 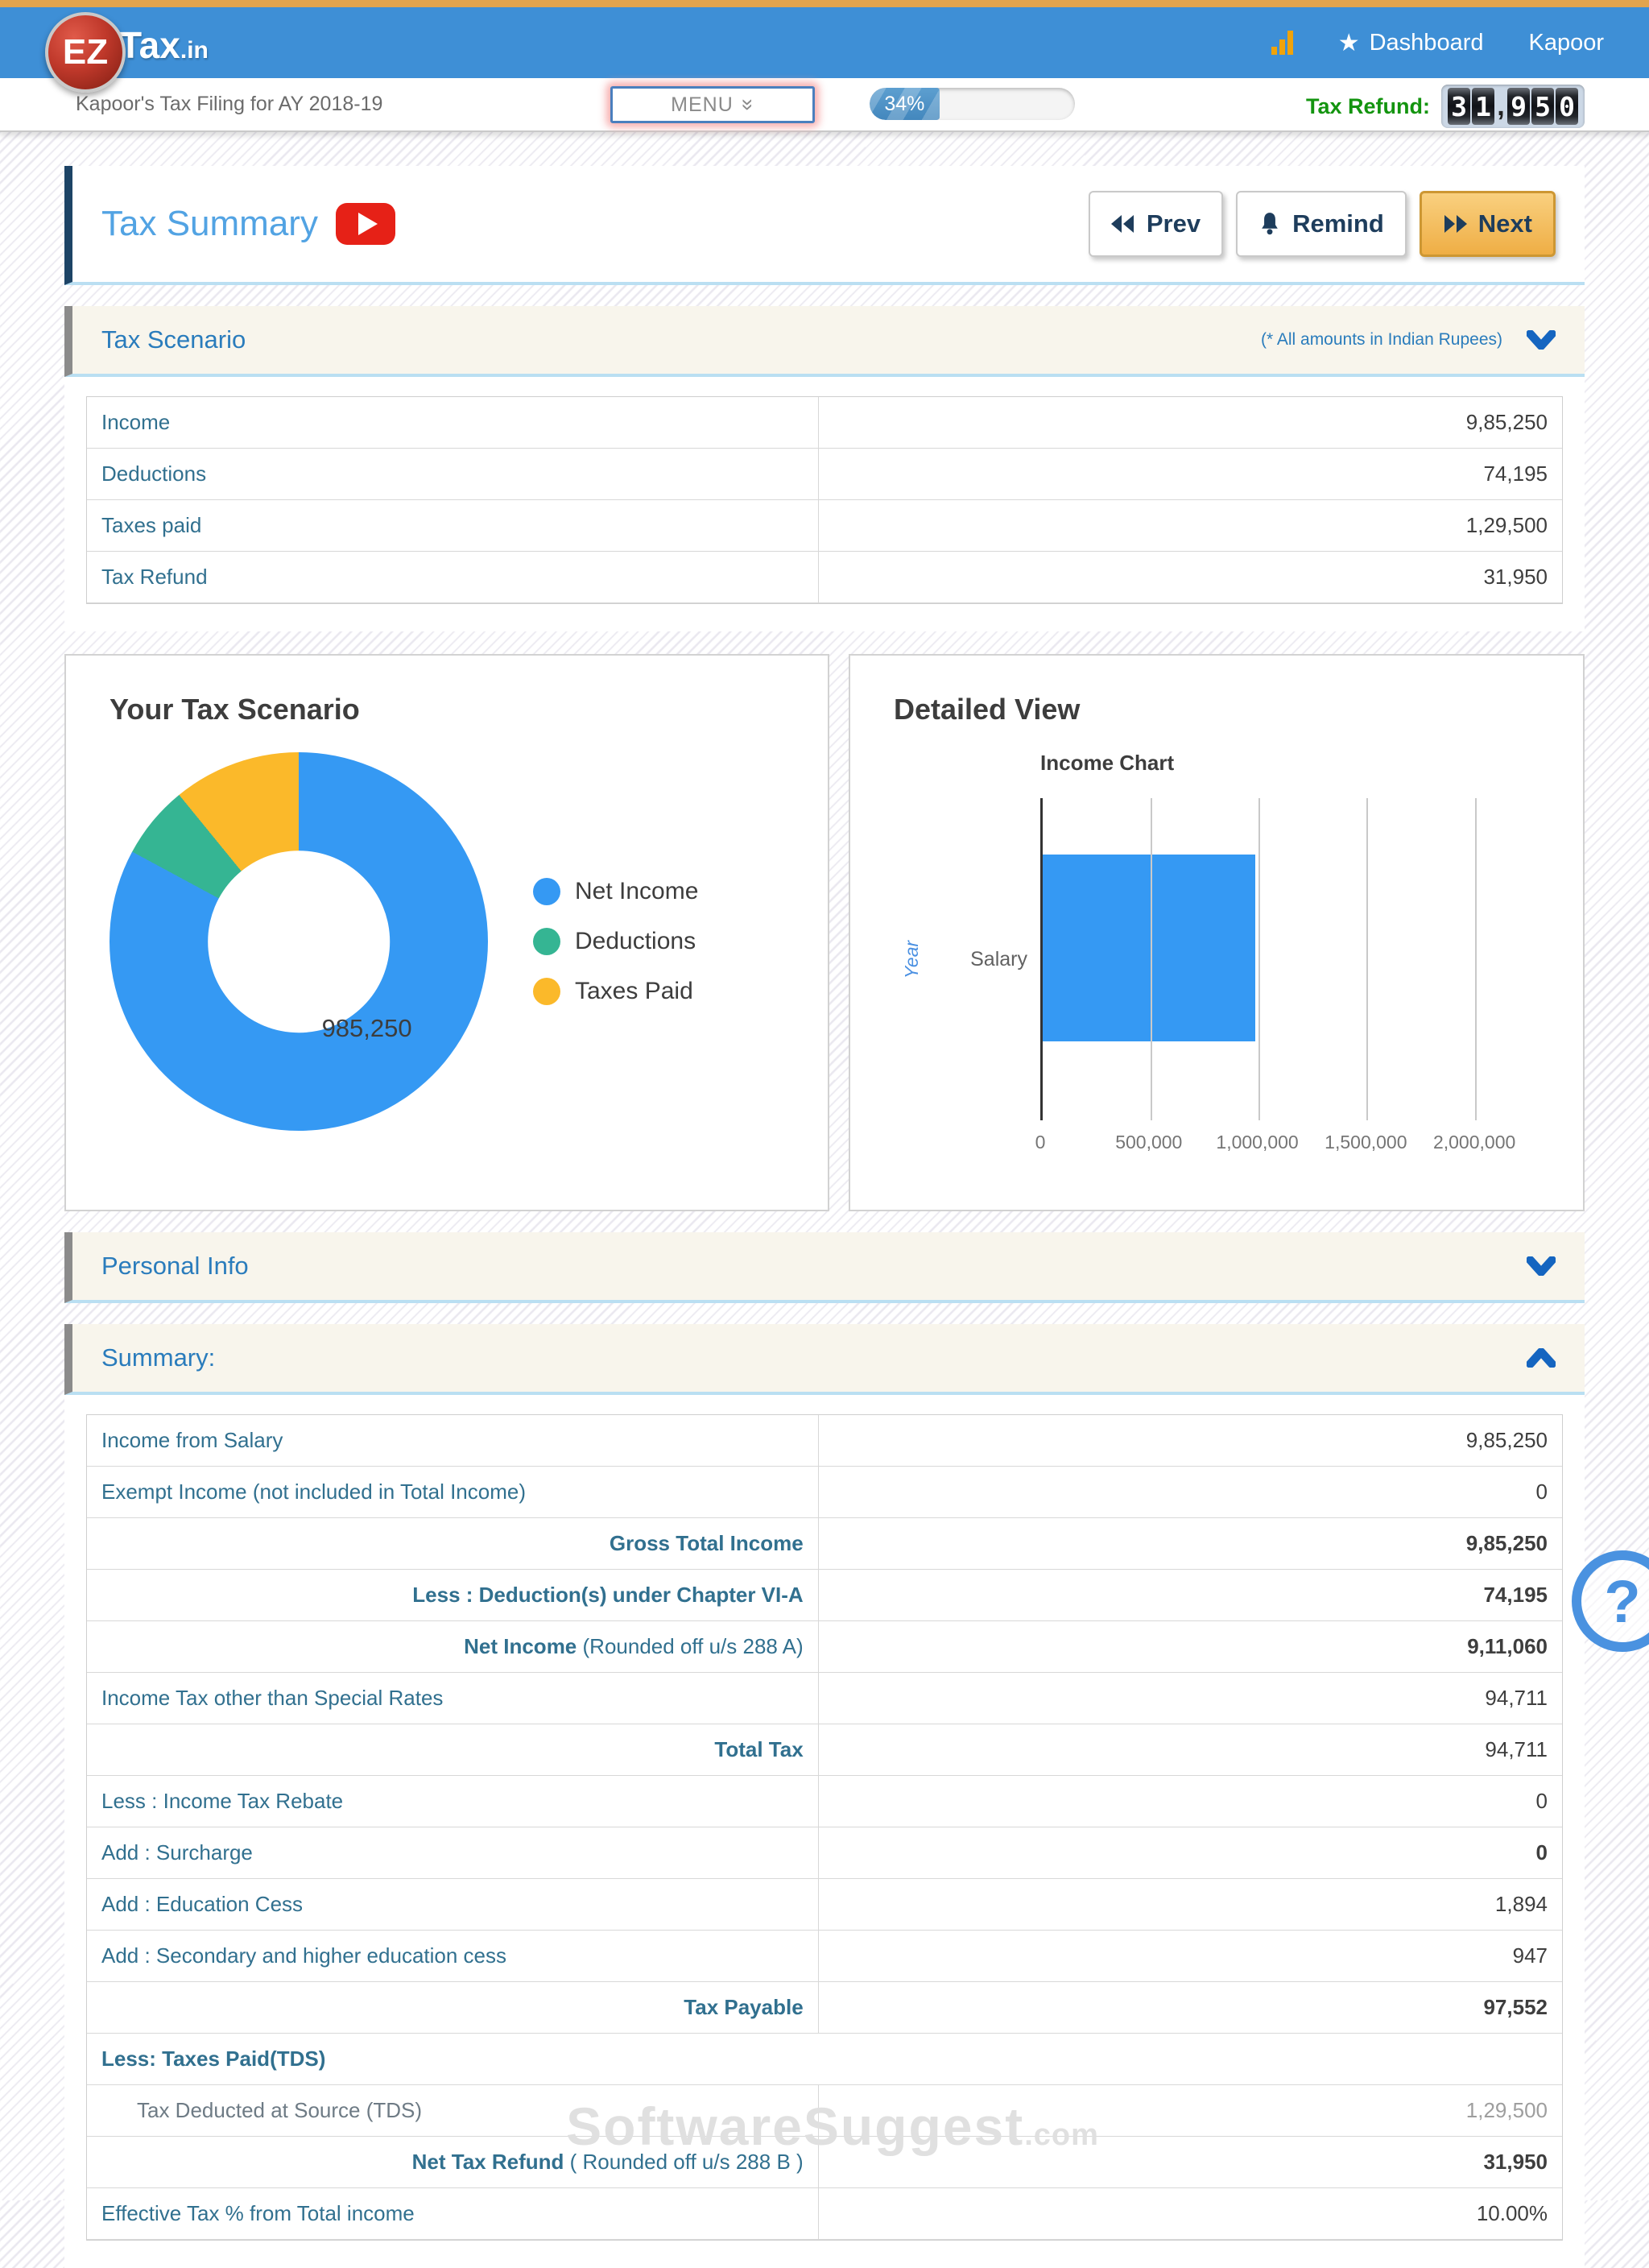 I want to click on row-value: 94,711, so click(x=1516, y=1698).